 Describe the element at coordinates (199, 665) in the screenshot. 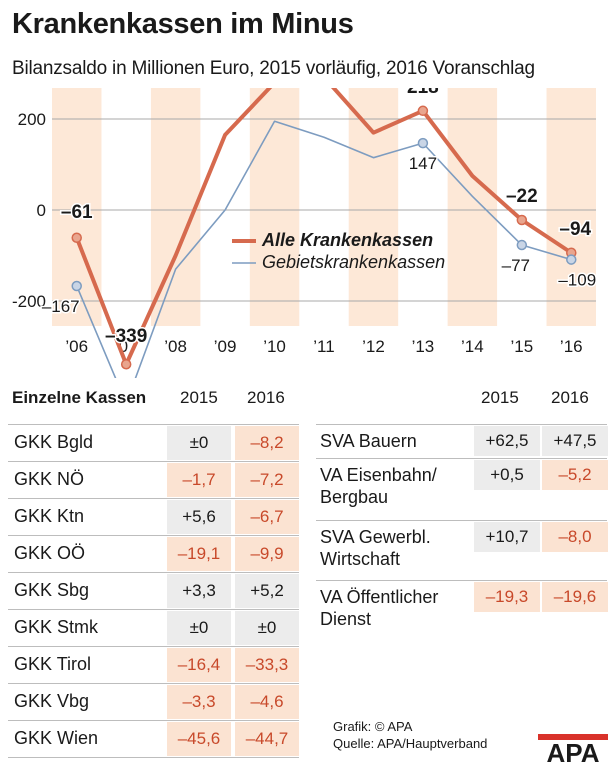

I see `cell-2015: –16,4` at that location.